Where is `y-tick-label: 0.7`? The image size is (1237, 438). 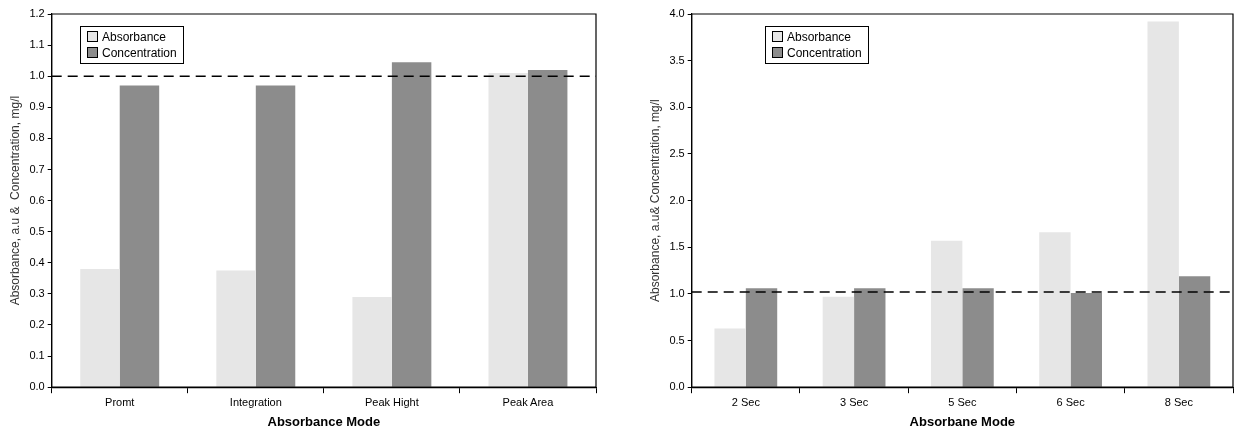 y-tick-label: 0.7 is located at coordinates (37, 168).